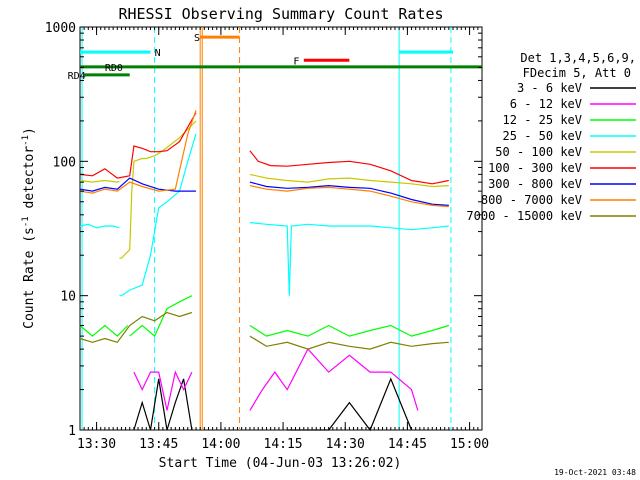 The image size is (640, 480). Describe the element at coordinates (96, 444) in the screenshot. I see `x-tick-label: 13:30` at that location.